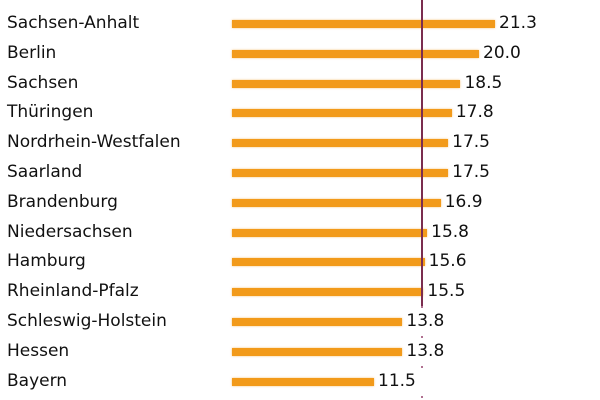 This screenshot has width=600, height=400. Describe the element at coordinates (43, 82) in the screenshot. I see `category-label: Sachsen` at that location.